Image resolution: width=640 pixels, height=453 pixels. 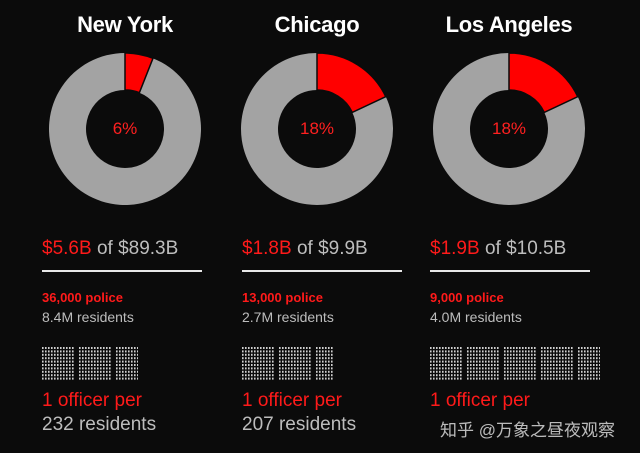 What do you see at coordinates (299, 424) in the screenshot?
I see `ratio-value: 207 residents` at bounding box center [299, 424].